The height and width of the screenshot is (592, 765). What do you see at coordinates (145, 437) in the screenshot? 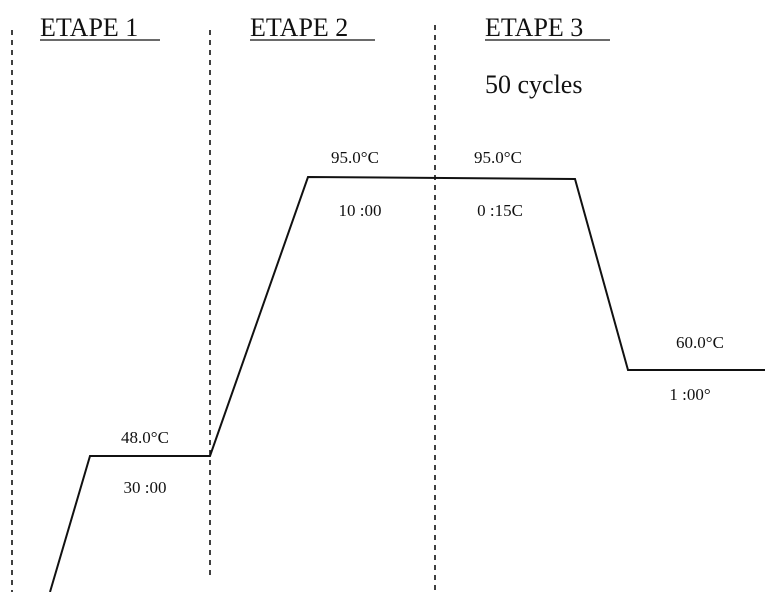
I see `temperature-label: 48.0°C` at bounding box center [145, 437].